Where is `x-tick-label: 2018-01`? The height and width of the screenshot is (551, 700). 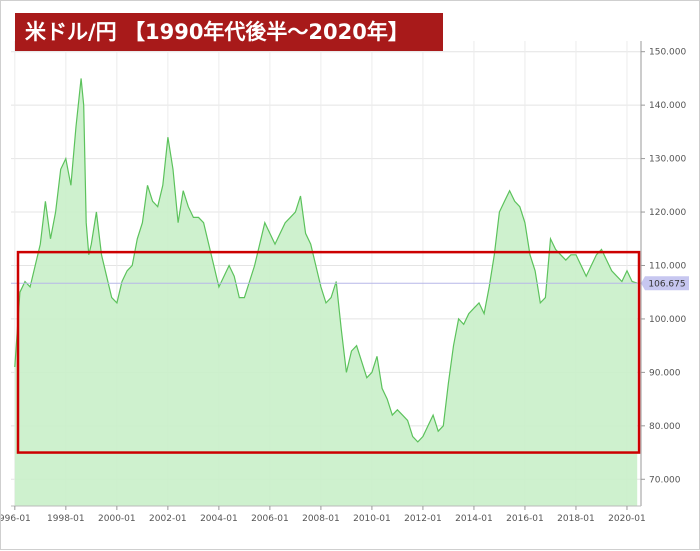 x-tick-label: 2018-01 is located at coordinates (576, 519).